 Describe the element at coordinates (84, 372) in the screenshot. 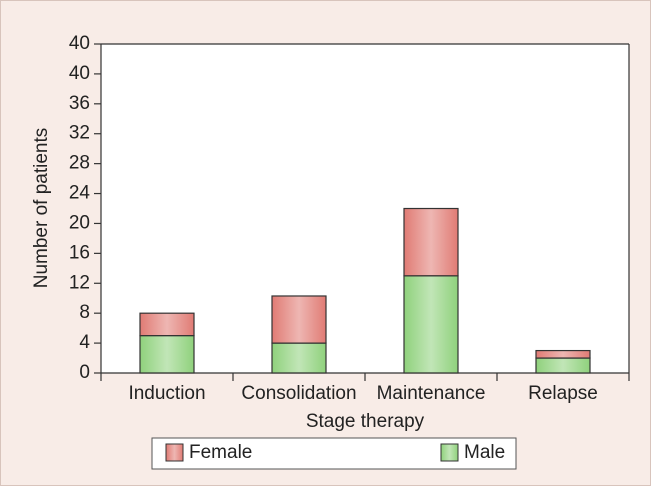

I see `y-tick-label: 0` at that location.